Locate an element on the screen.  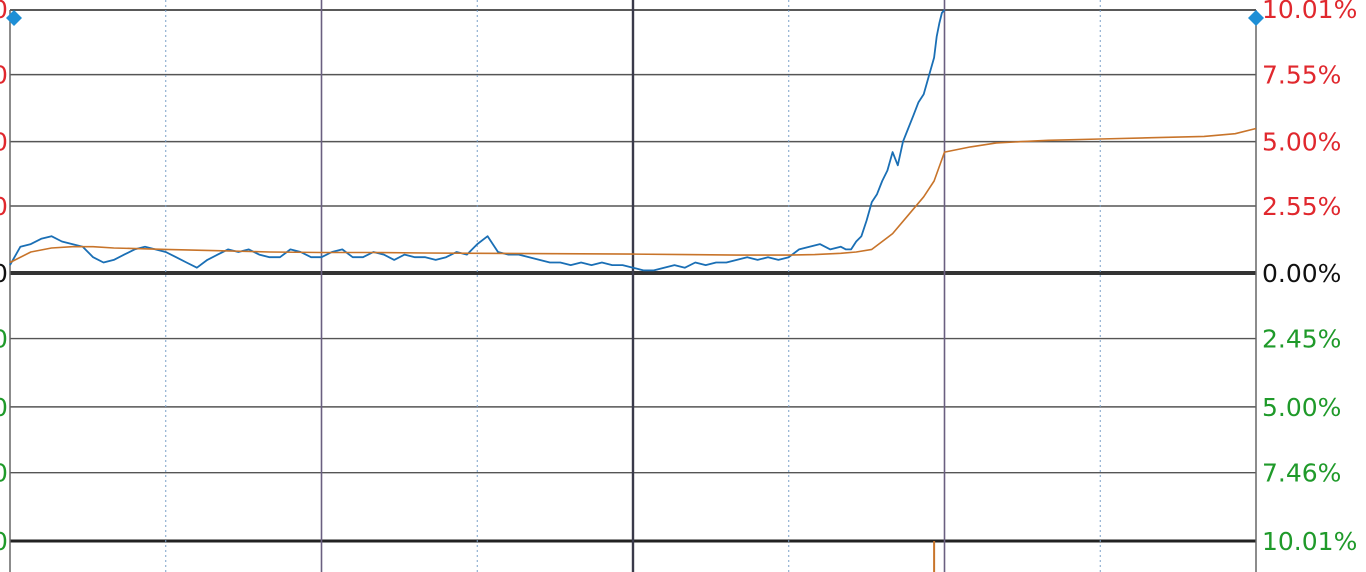
left-axis-labels: 0 0 0 0 0 0 0 0 0 is located at coordinates (4, 278).